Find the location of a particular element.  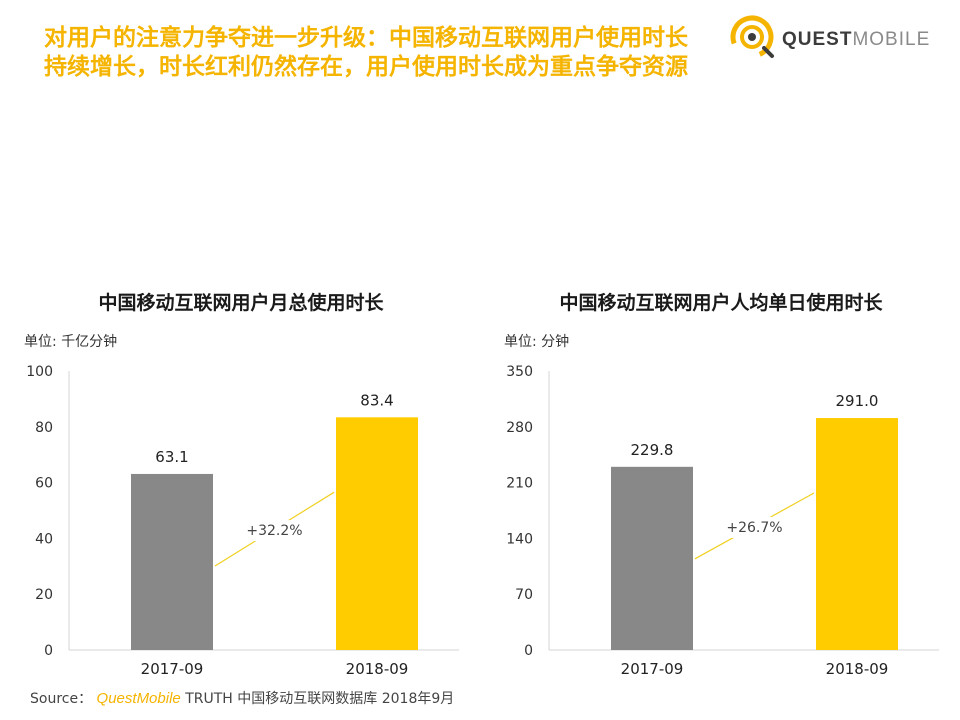

questmobile-logo-icon is located at coordinates (752, 37).